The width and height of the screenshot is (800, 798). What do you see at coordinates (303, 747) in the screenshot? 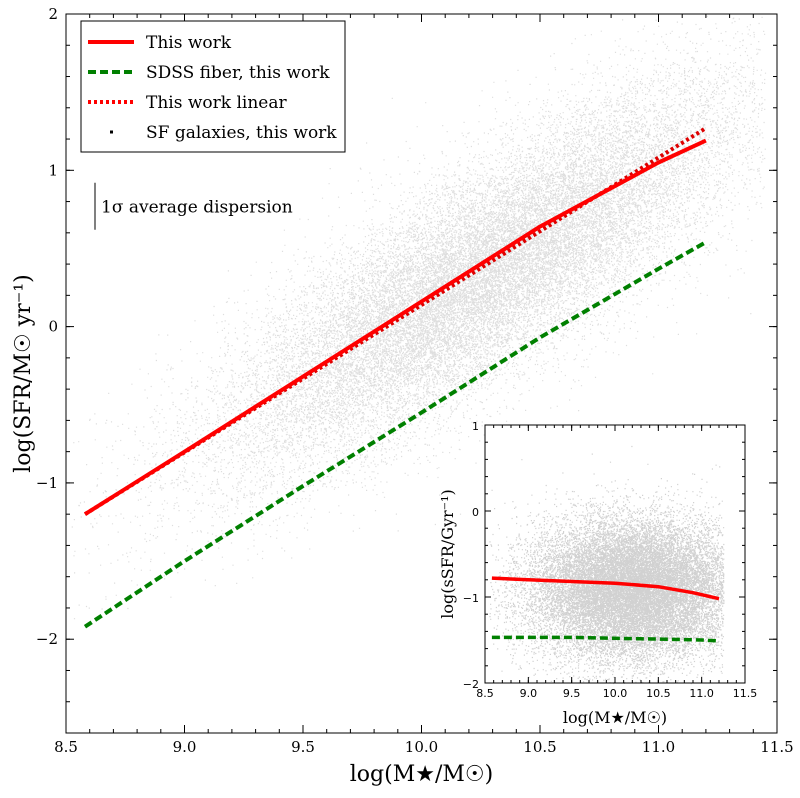
I see `main-x-tick-label: 9.5` at bounding box center [303, 747].